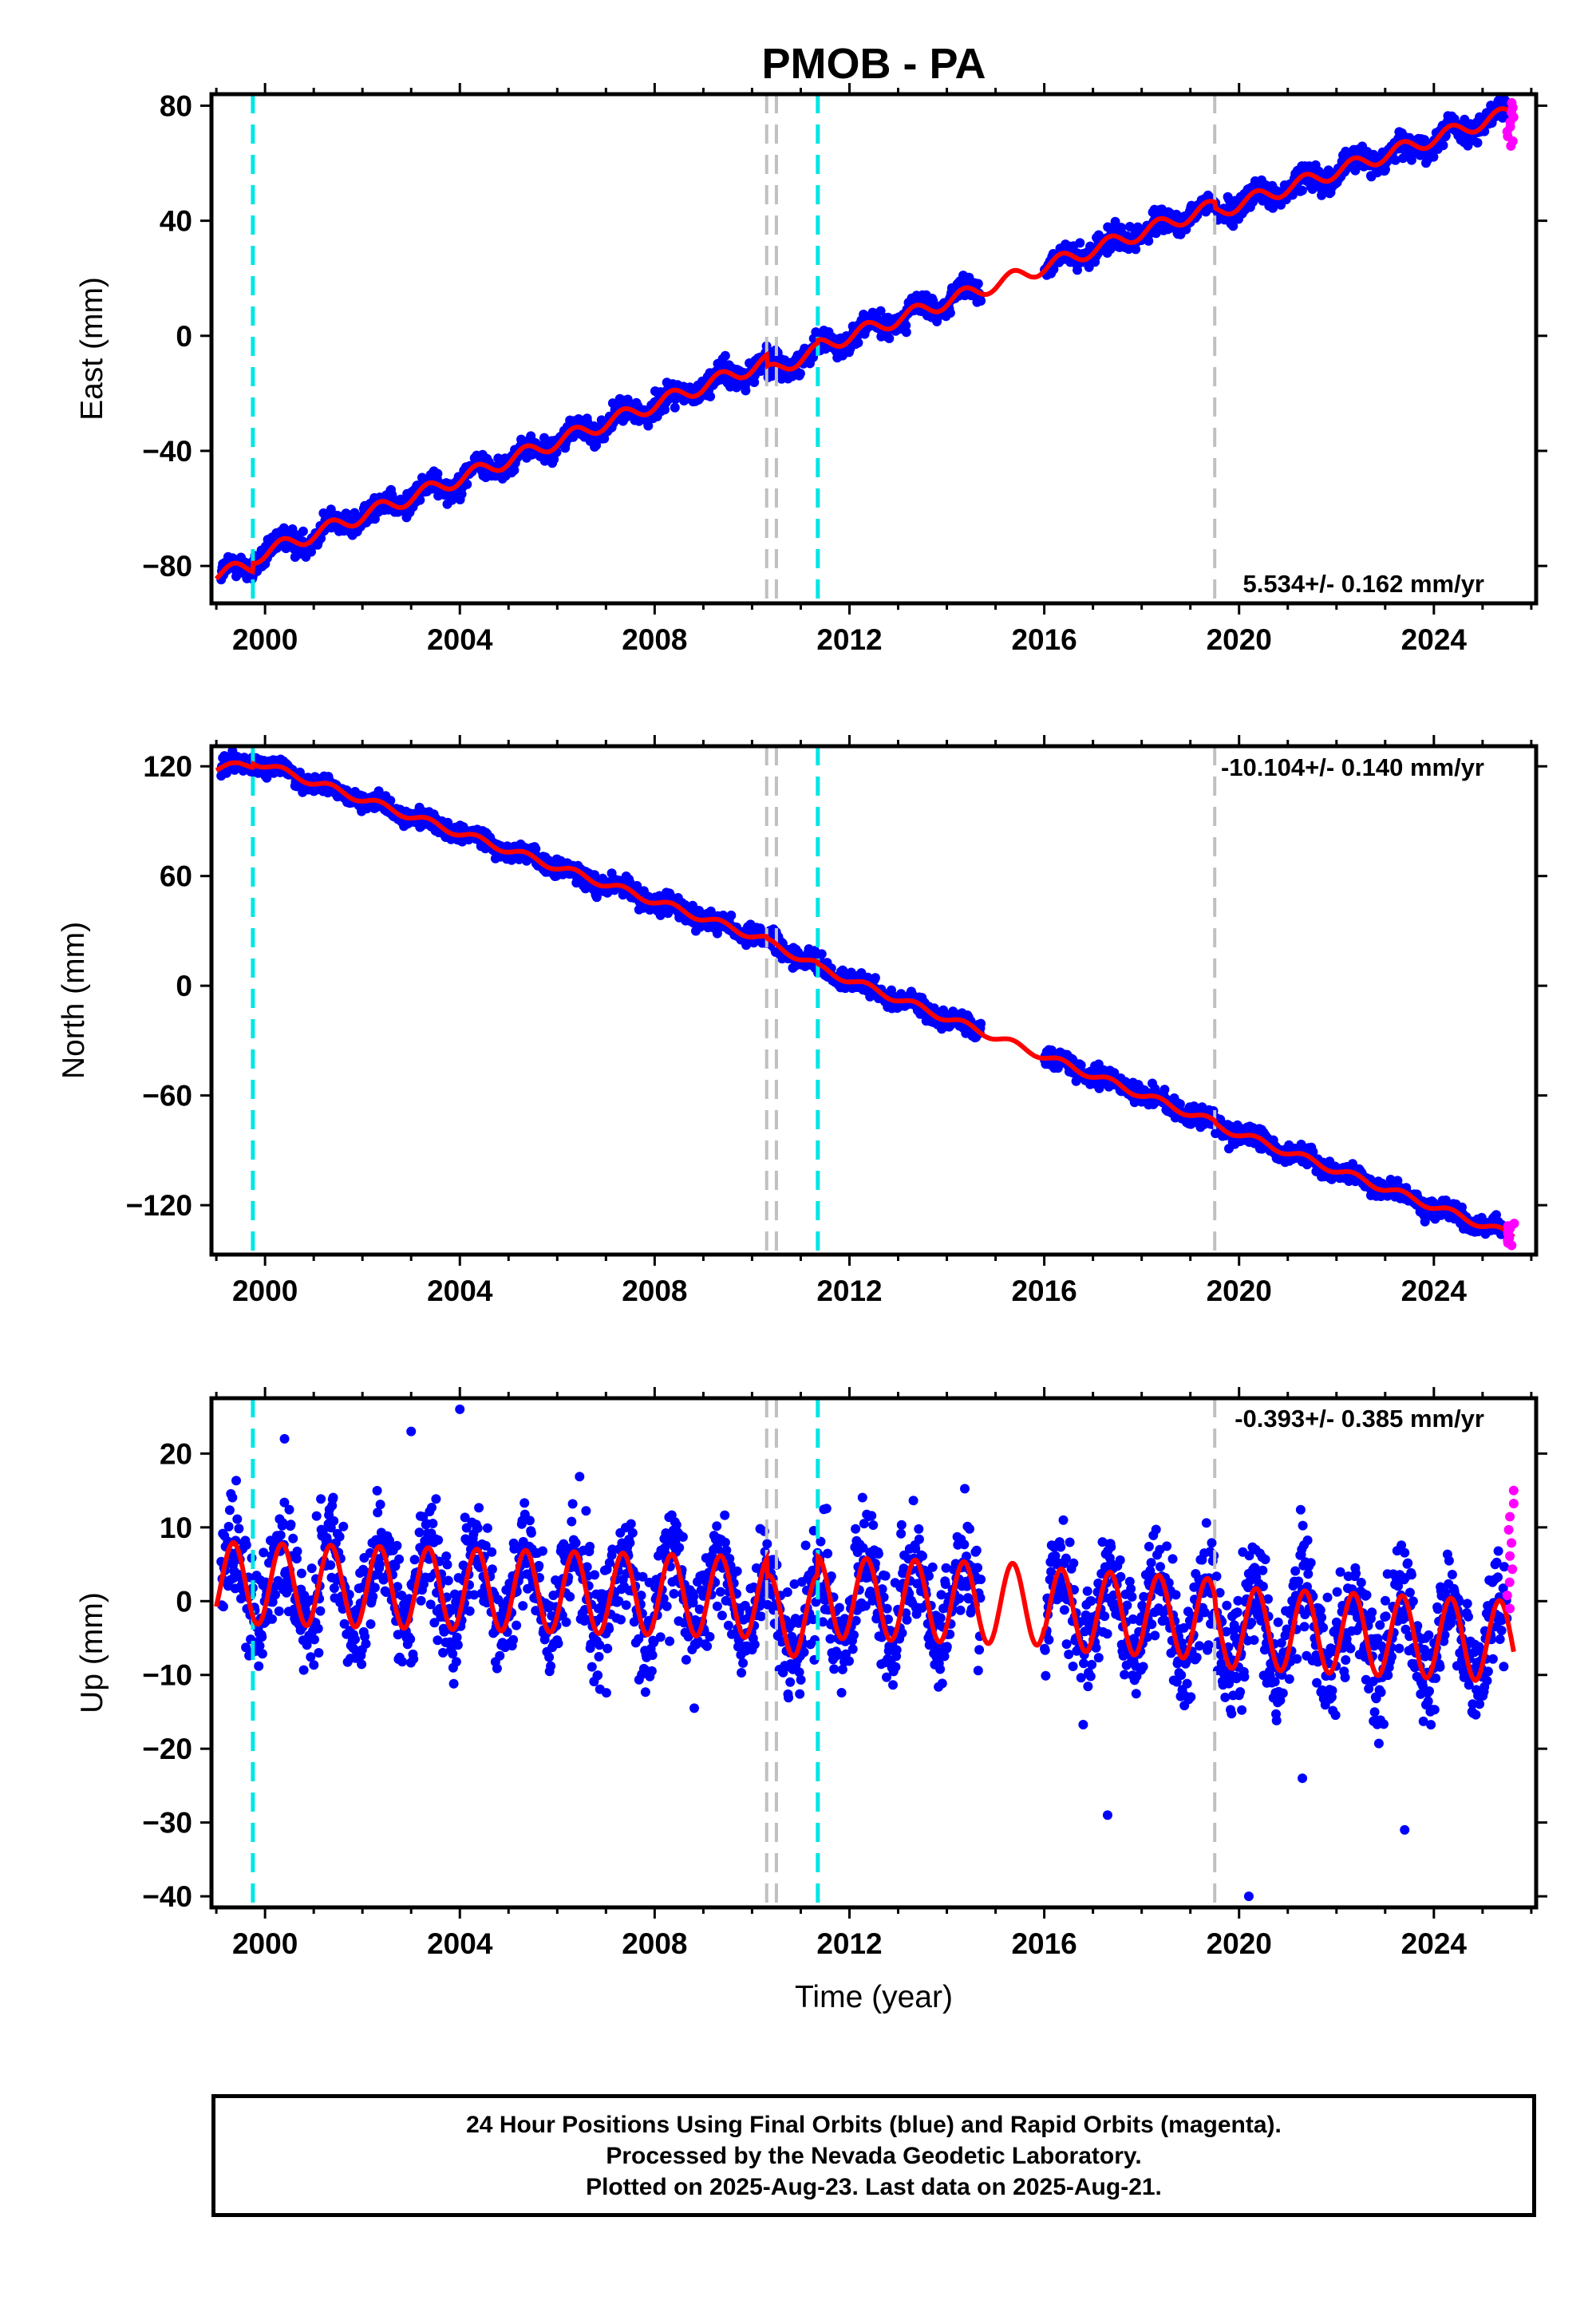  I want to click on y-tick-label: 40, so click(176, 221).